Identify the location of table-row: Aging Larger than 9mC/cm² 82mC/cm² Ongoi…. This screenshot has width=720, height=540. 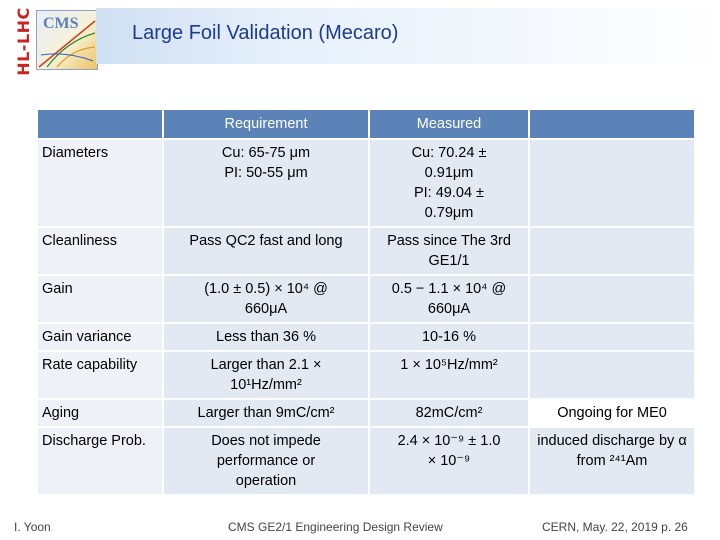
(366, 413).